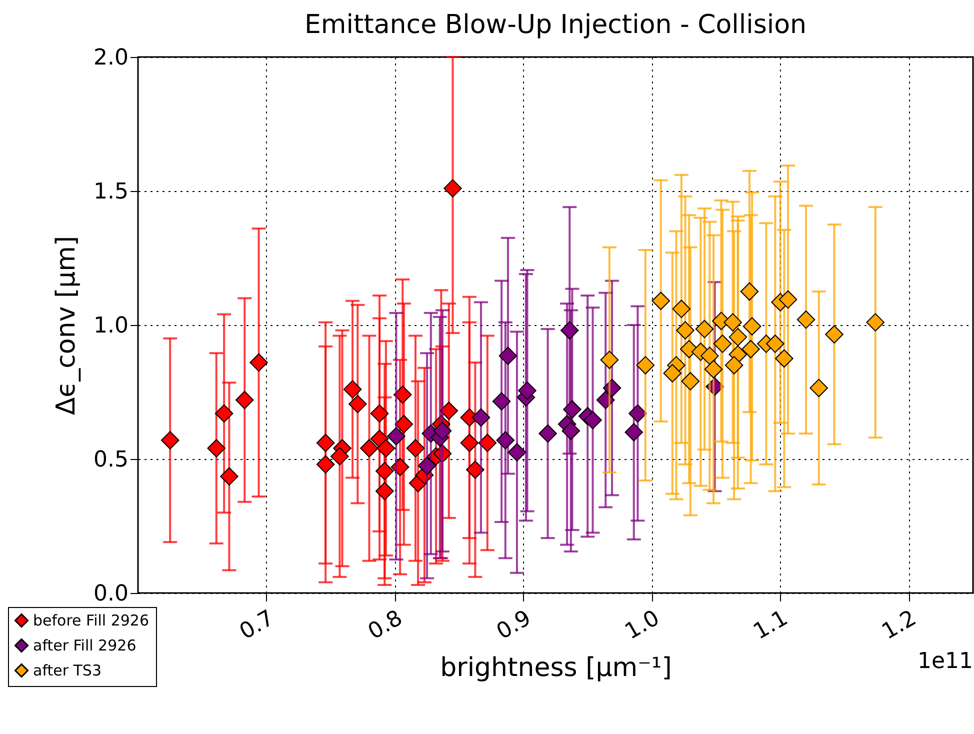 The height and width of the screenshot is (734, 974). Describe the element at coordinates (111, 192) in the screenshot. I see `y-tick-label: 1.5` at that location.